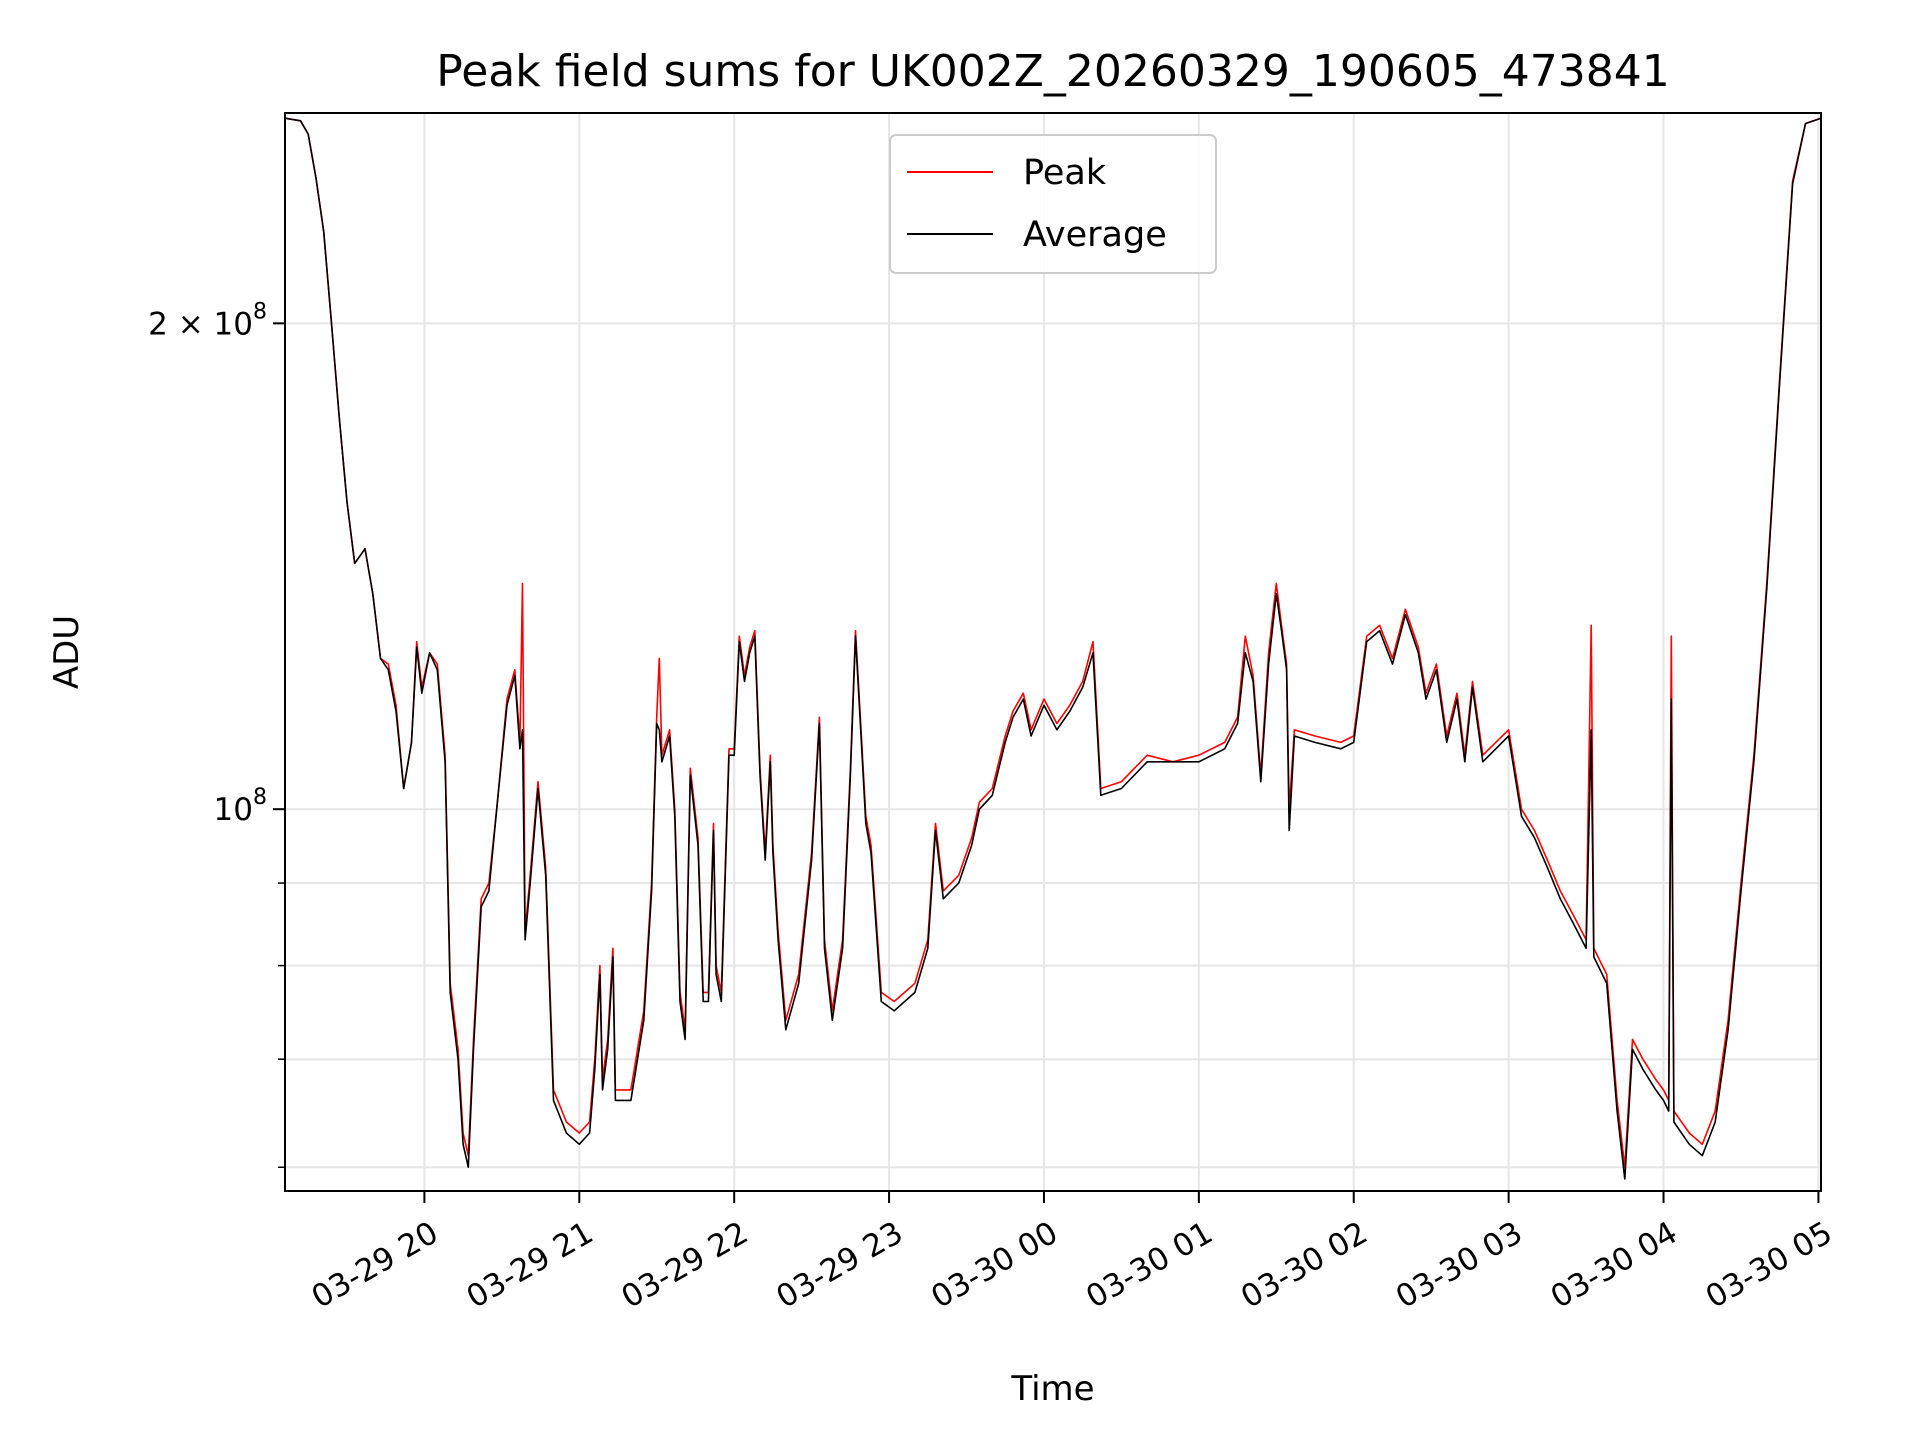 Image resolution: width=1920 pixels, height=1440 pixels. I want to click on legend-label-peak: Peak, so click(1065, 173).